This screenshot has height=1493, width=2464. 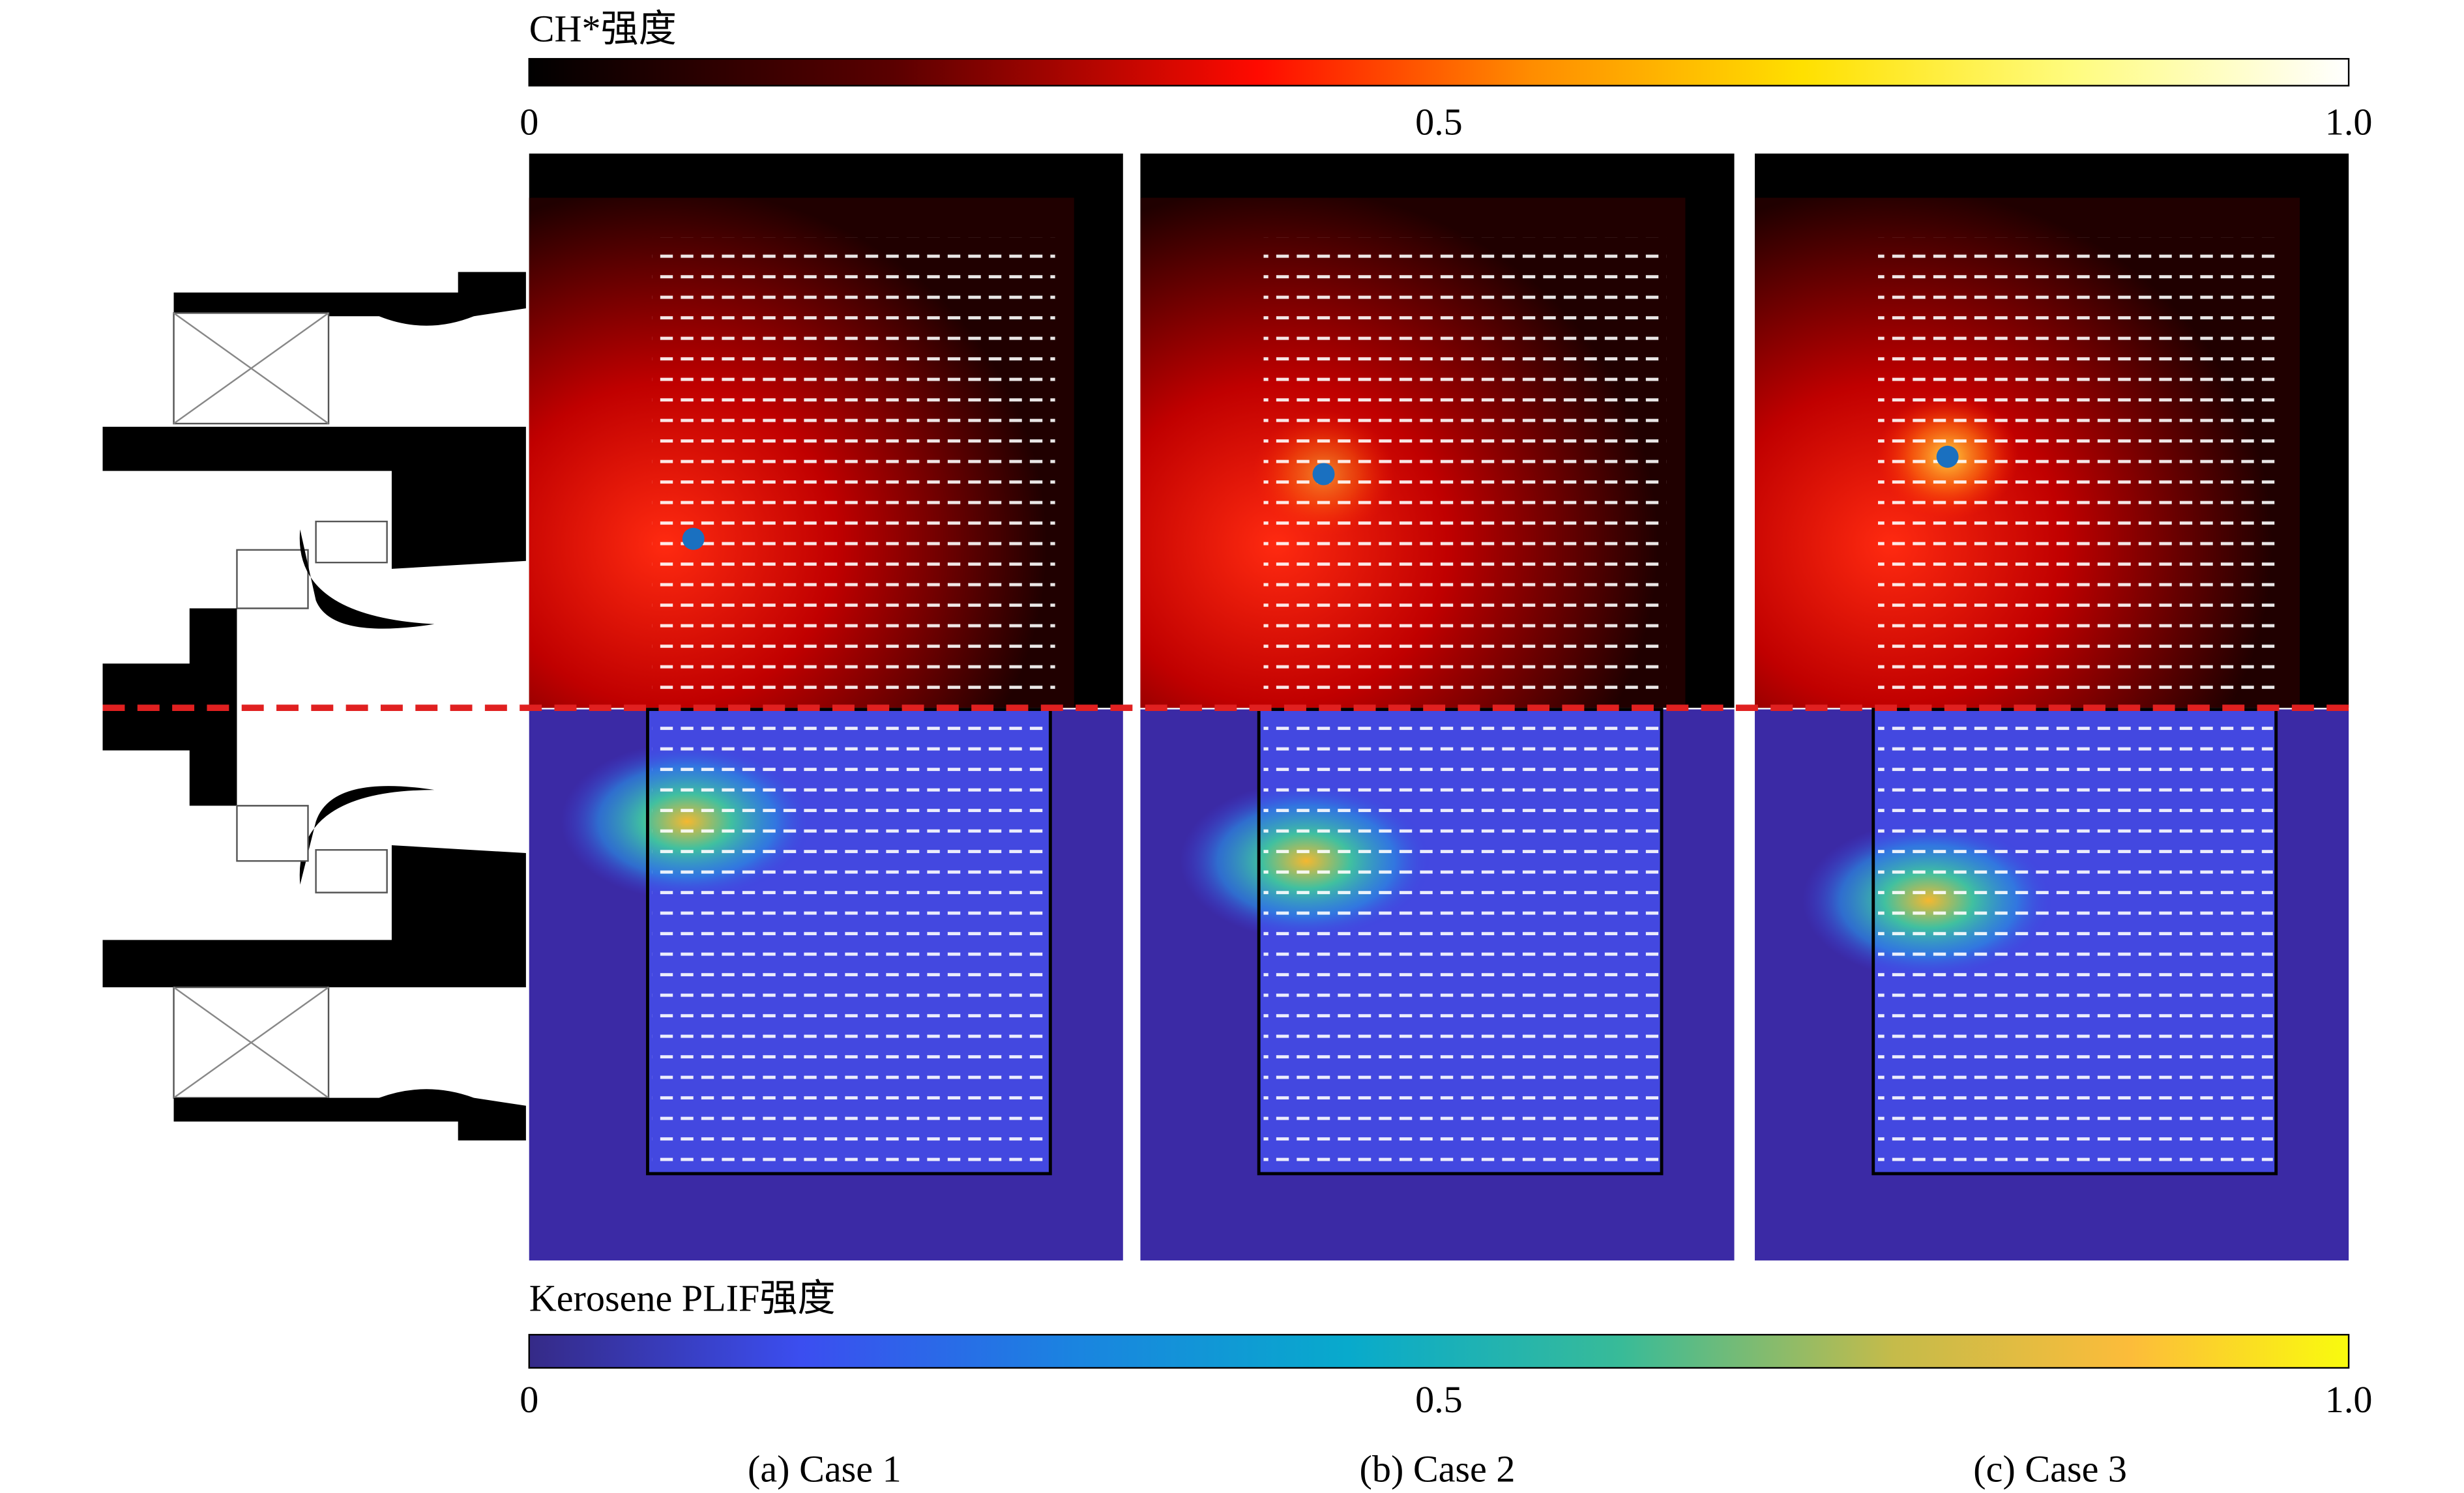 What do you see at coordinates (603, 29) in the screenshot?
I see `colorbar-title: CH*强度` at bounding box center [603, 29].